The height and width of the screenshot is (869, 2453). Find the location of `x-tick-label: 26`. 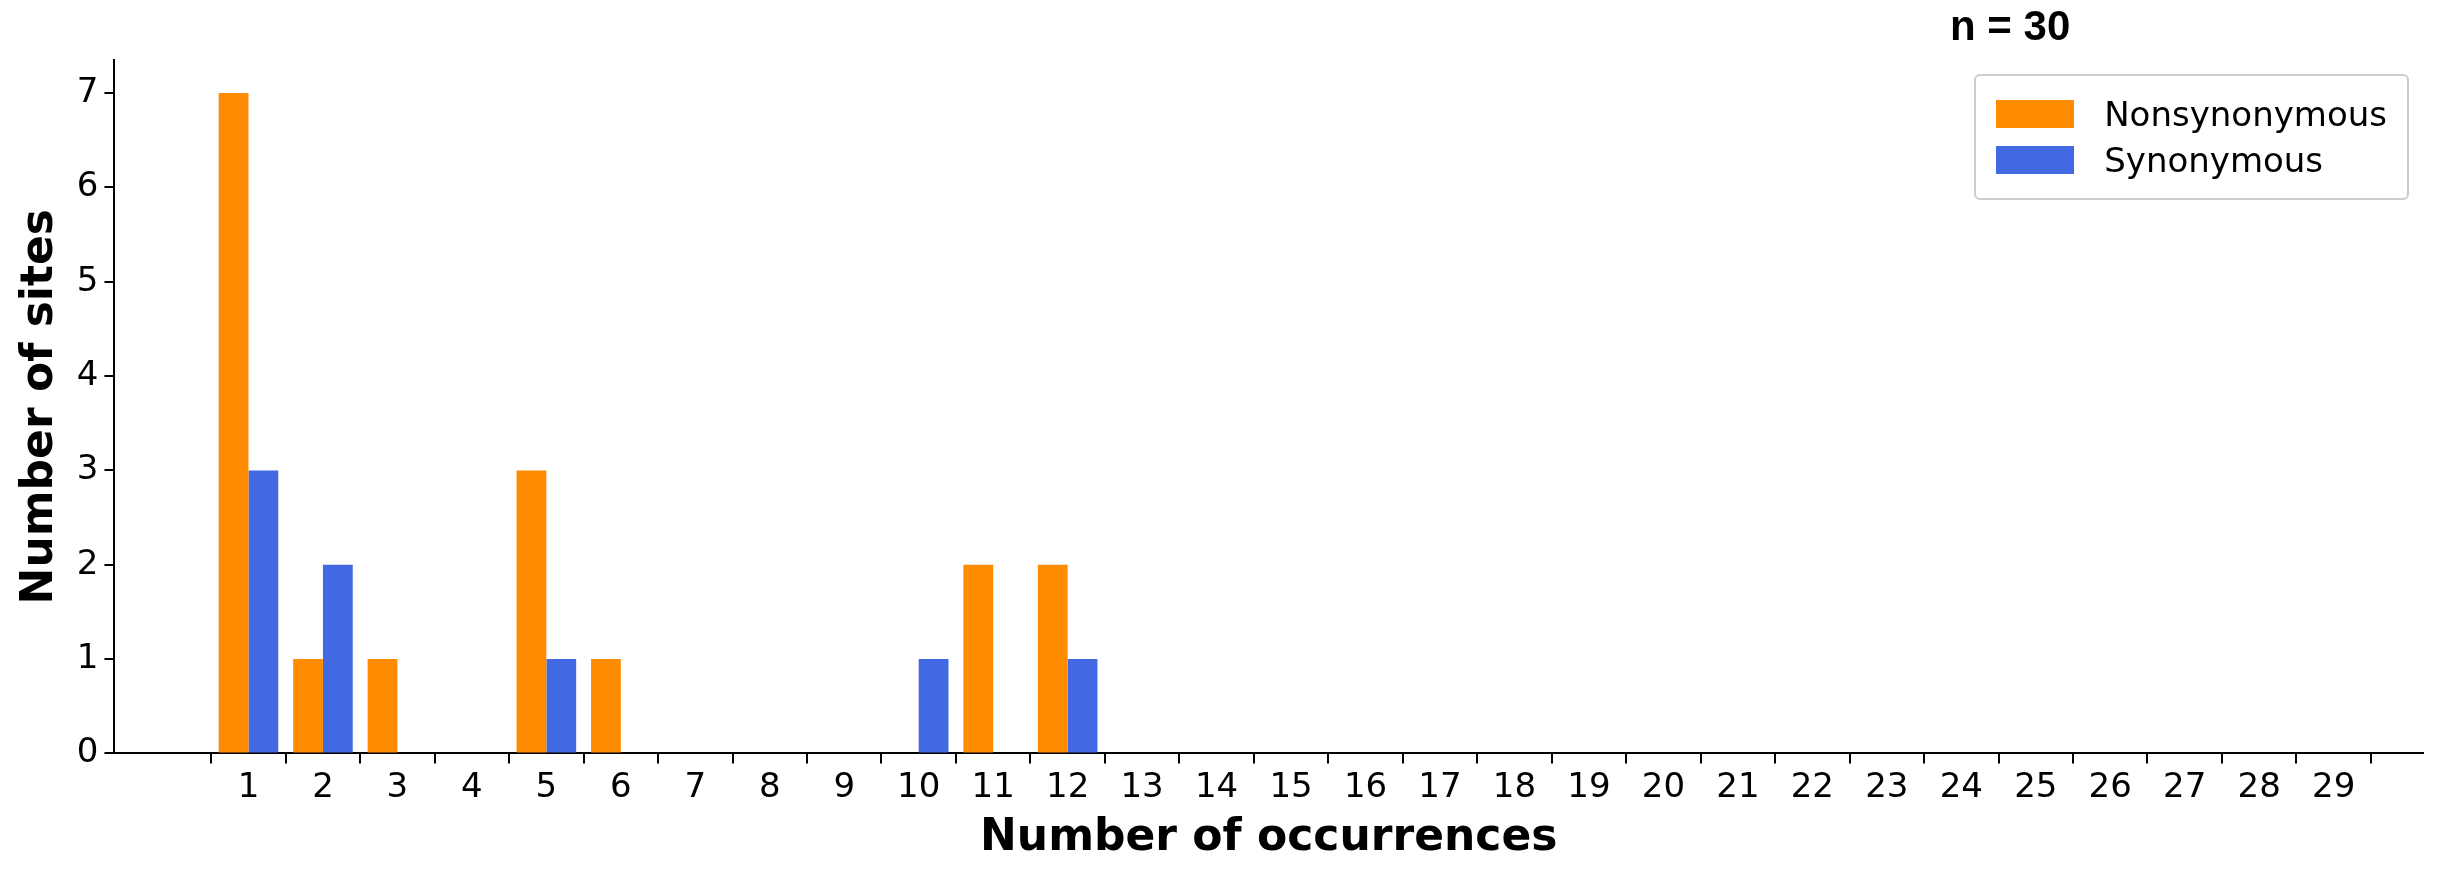

x-tick-label: 26 is located at coordinates (2110, 784).